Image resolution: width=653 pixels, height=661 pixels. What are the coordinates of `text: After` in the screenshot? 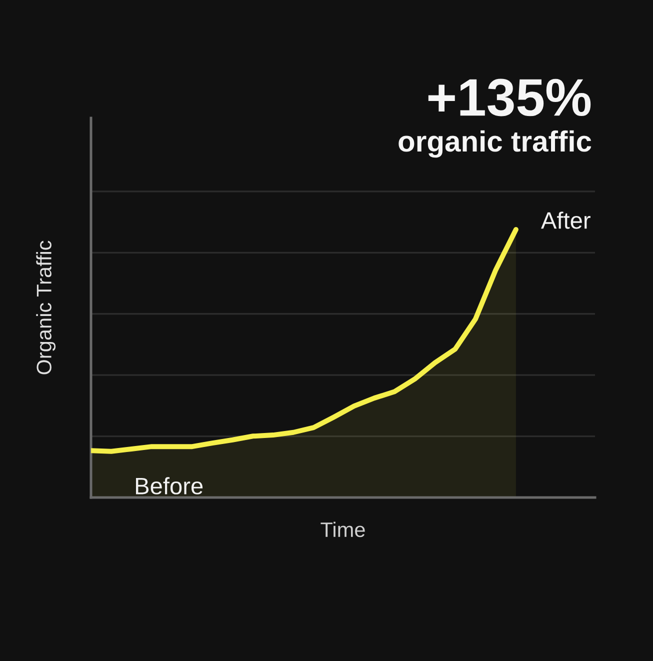 It's located at (565, 220).